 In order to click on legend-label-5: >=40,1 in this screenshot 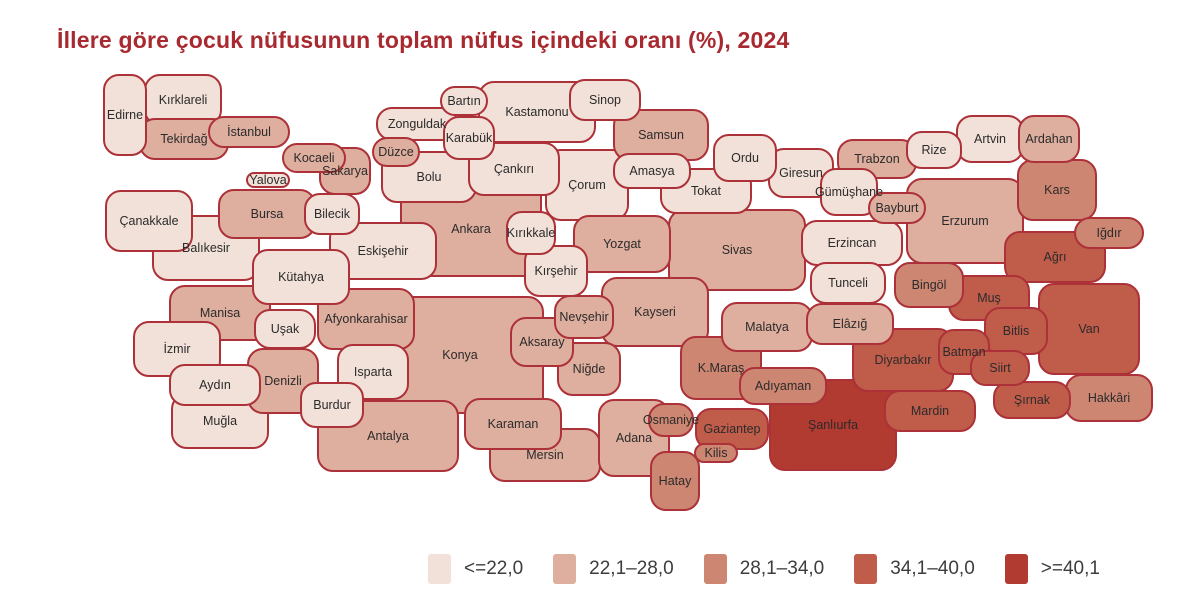, I will do `click(1070, 568)`.